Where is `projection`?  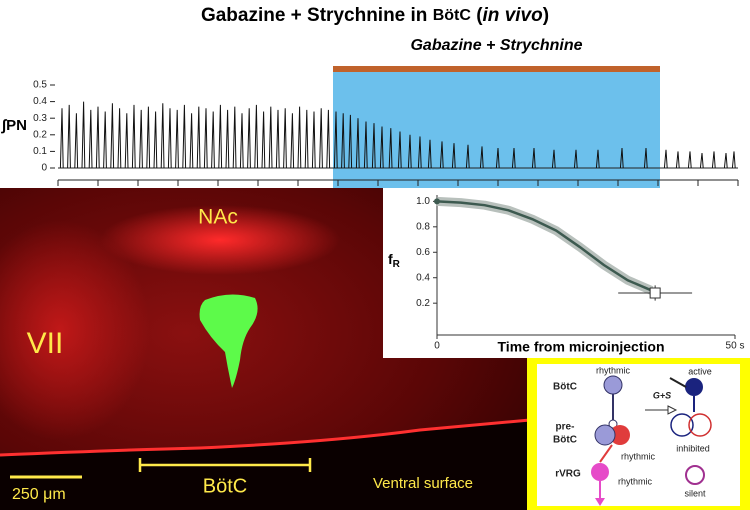
projection is located at coordinates (606, 453).